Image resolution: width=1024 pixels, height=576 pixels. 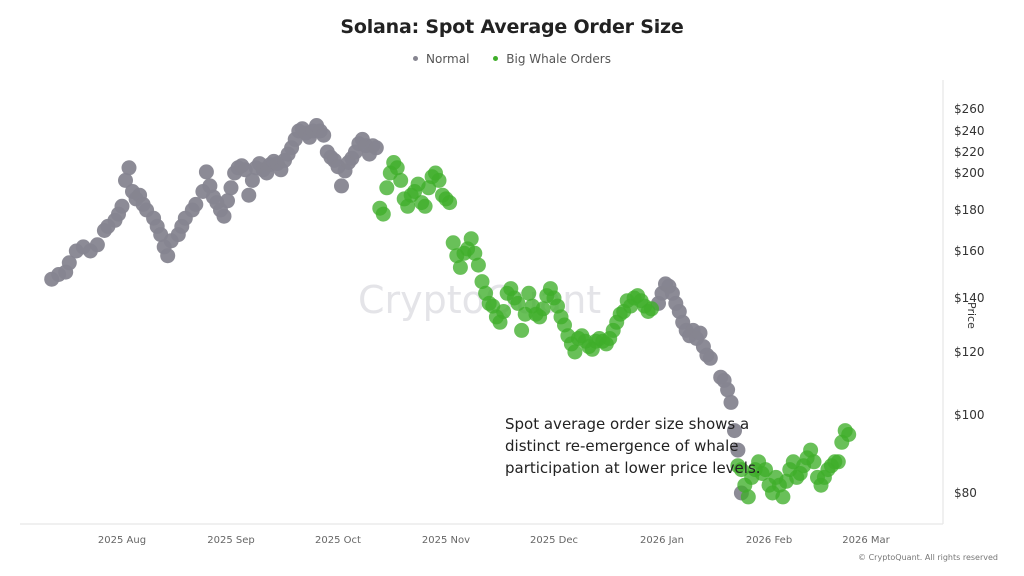 What do you see at coordinates (969, 415) in the screenshot?
I see `y-tick-label: $100` at bounding box center [969, 415].